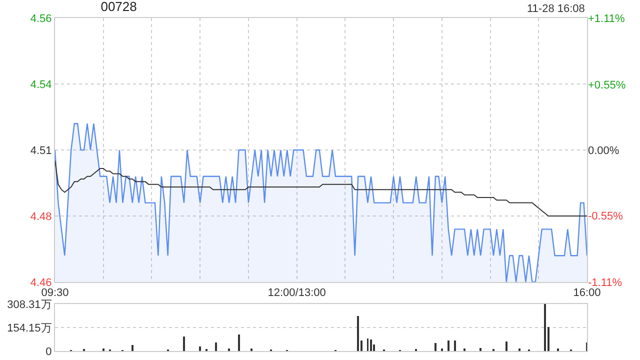 Image resolution: width=640 pixels, height=360 pixels. What do you see at coordinates (41, 18) in the screenshot?
I see `y-tick-label: 4.56` at bounding box center [41, 18].